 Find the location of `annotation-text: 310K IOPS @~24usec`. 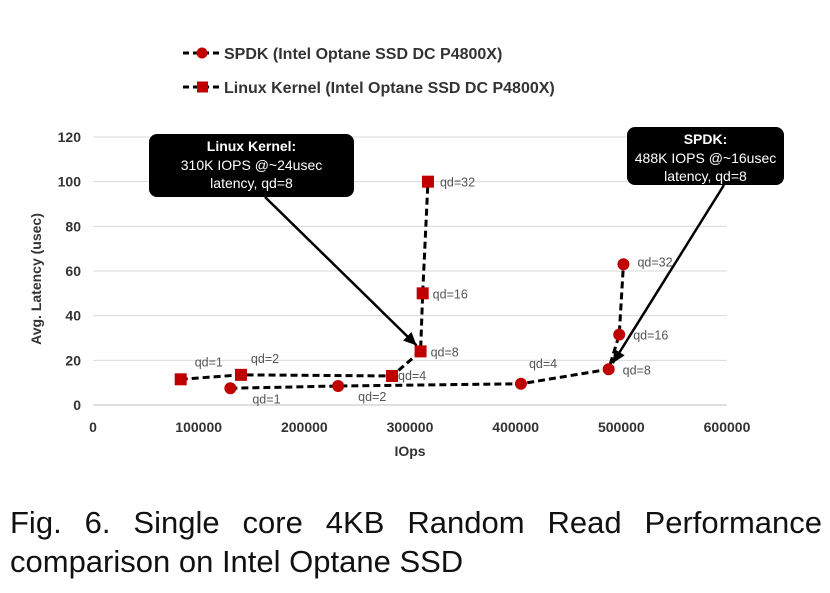

annotation-text: 310K IOPS @~24usec is located at coordinates (251, 165).